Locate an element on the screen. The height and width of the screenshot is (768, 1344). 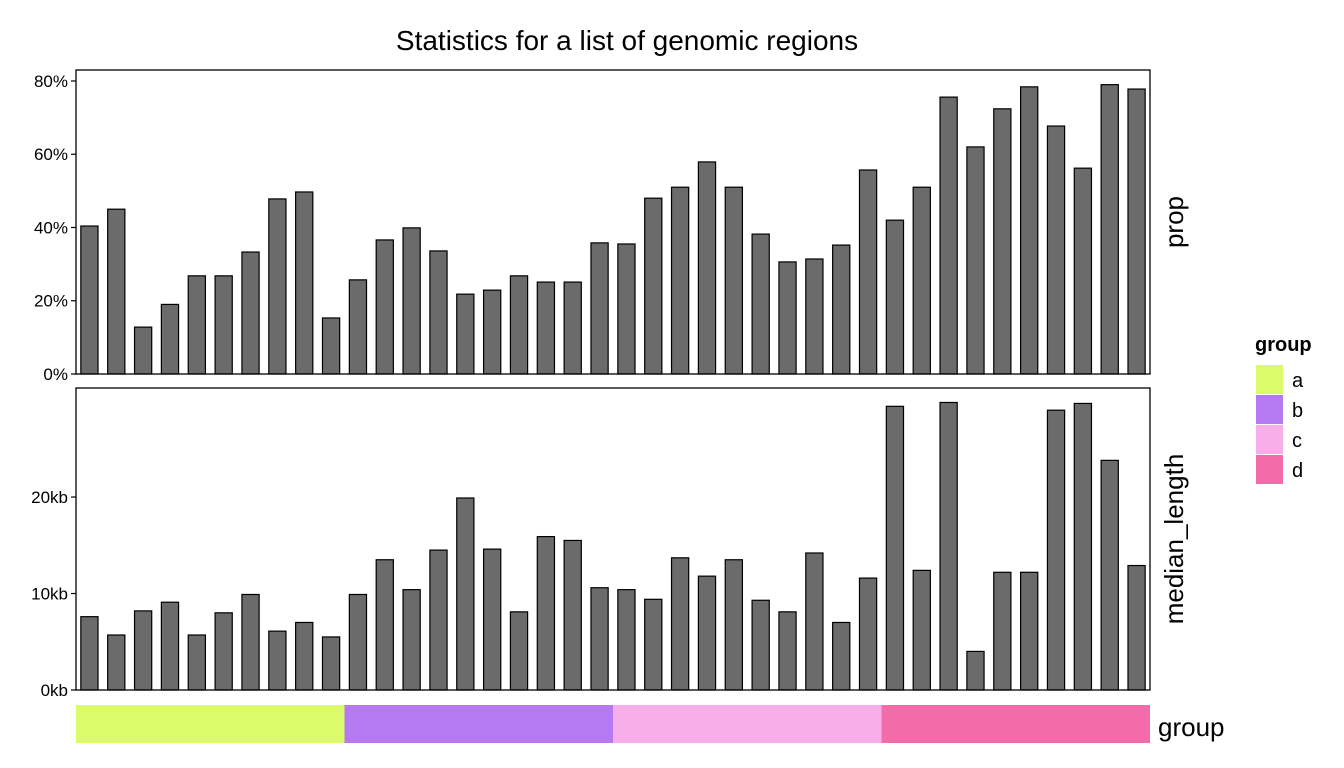
legend-label-c: c is located at coordinates (1297, 441).